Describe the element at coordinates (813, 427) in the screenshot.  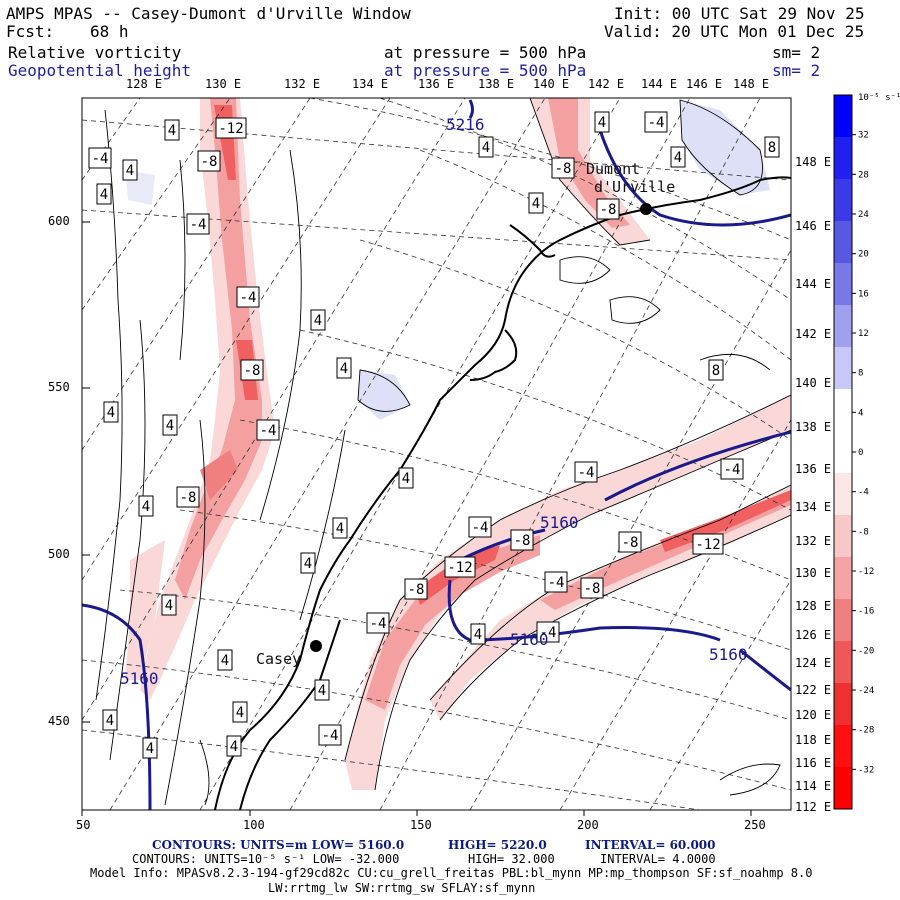
I see `lat-label-right: 138 E` at that location.